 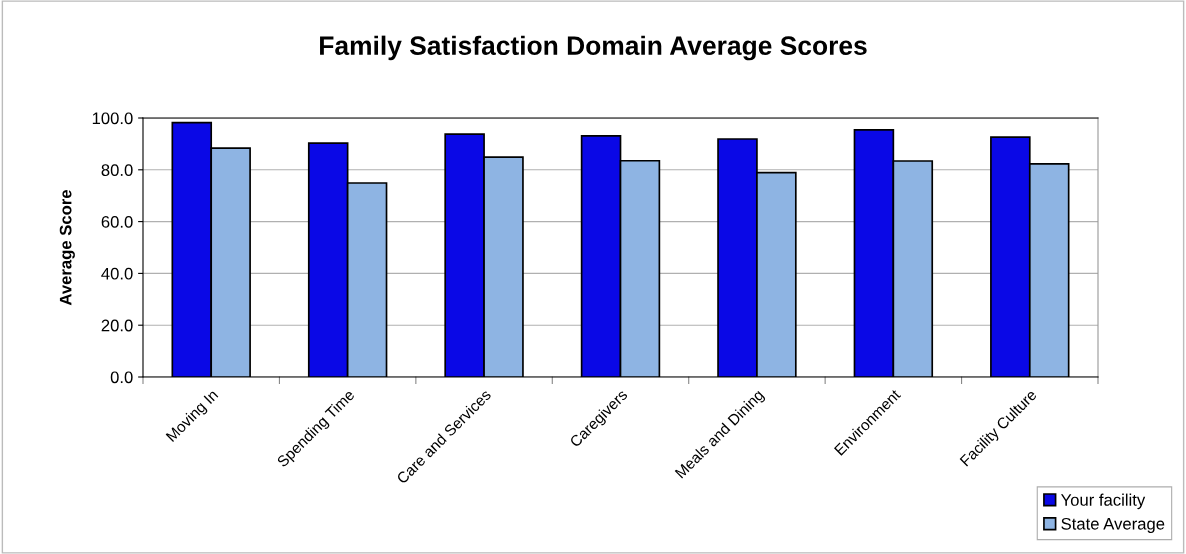 What do you see at coordinates (117, 222) in the screenshot?
I see `y-tick-label: 60.0` at bounding box center [117, 222].